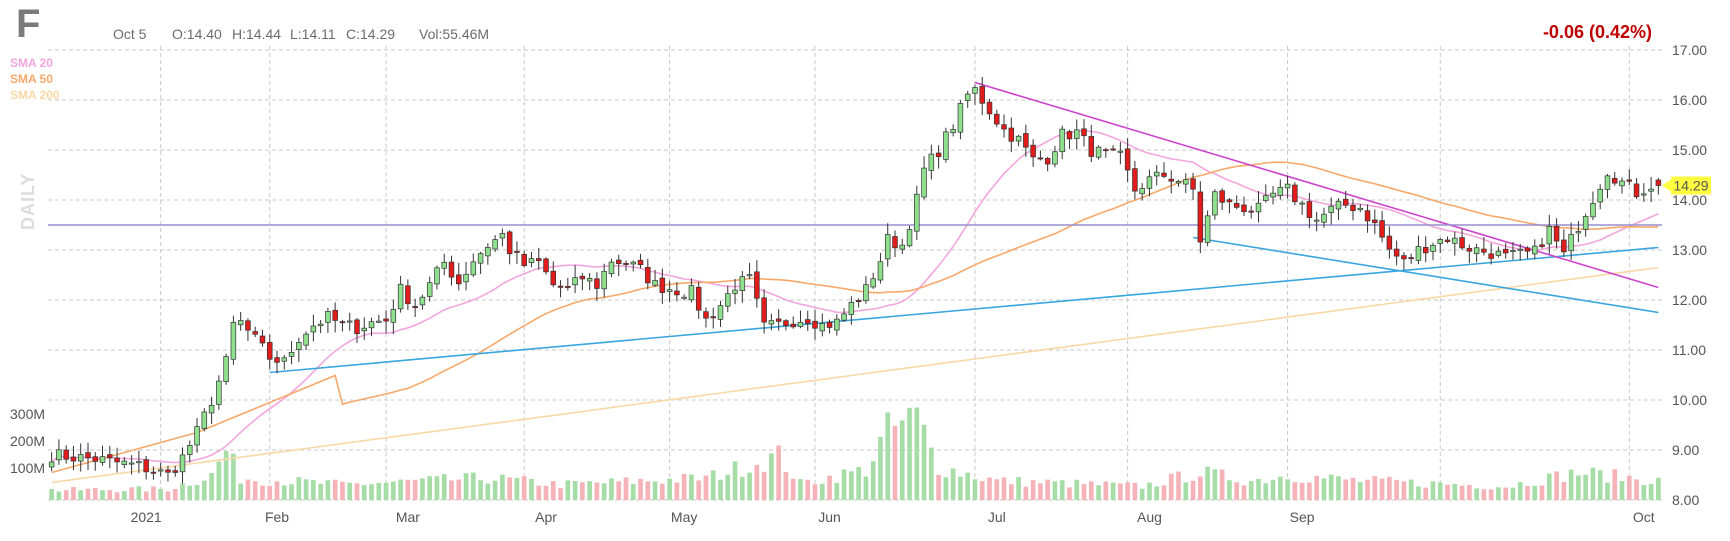 The height and width of the screenshot is (541, 1730). What do you see at coordinates (27, 468) in the screenshot?
I see `volume-tick-label: 100M` at bounding box center [27, 468].